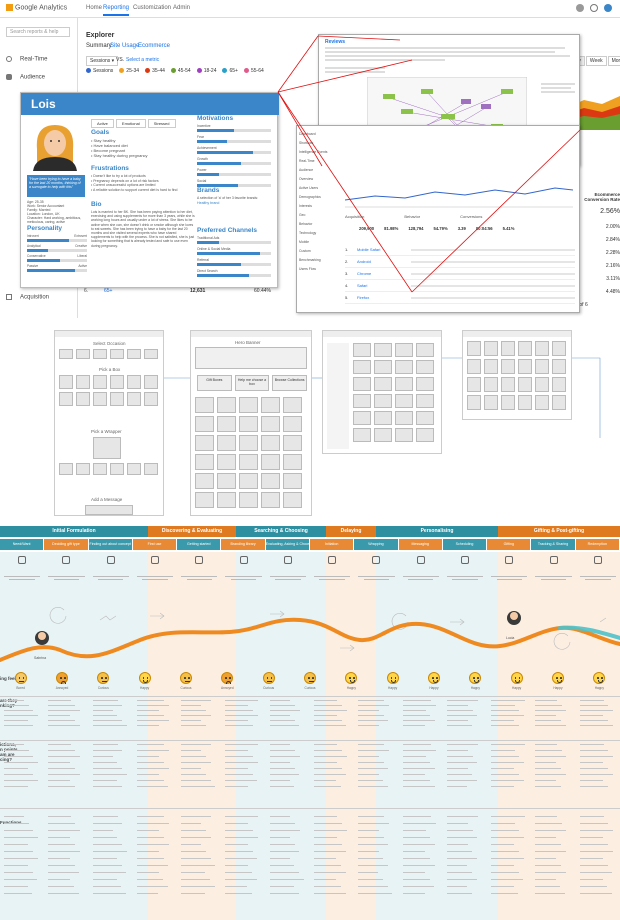 The image size is (620, 920). What do you see at coordinates (310, 197) in the screenshot?
I see `dashboard-sidebar-item: Demographics` at bounding box center [310, 197].